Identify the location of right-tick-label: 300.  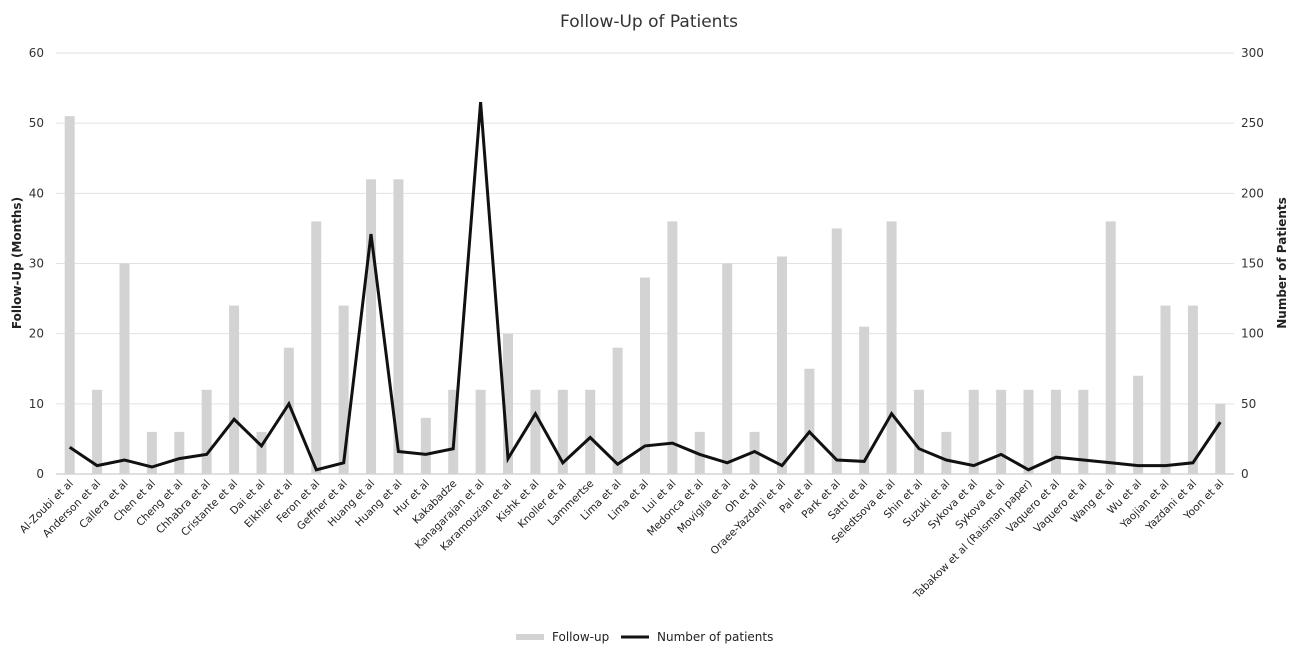
(1252, 53).